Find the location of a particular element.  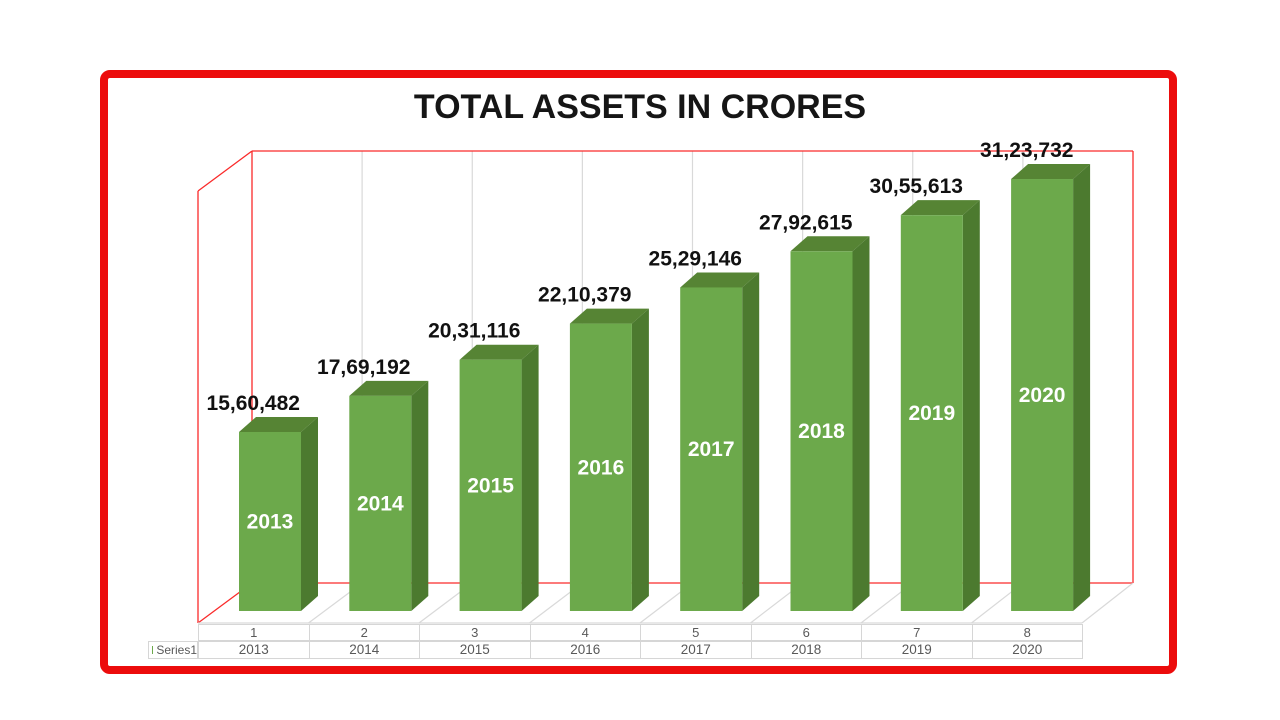

bar-2013 is located at coordinates (270, 521).